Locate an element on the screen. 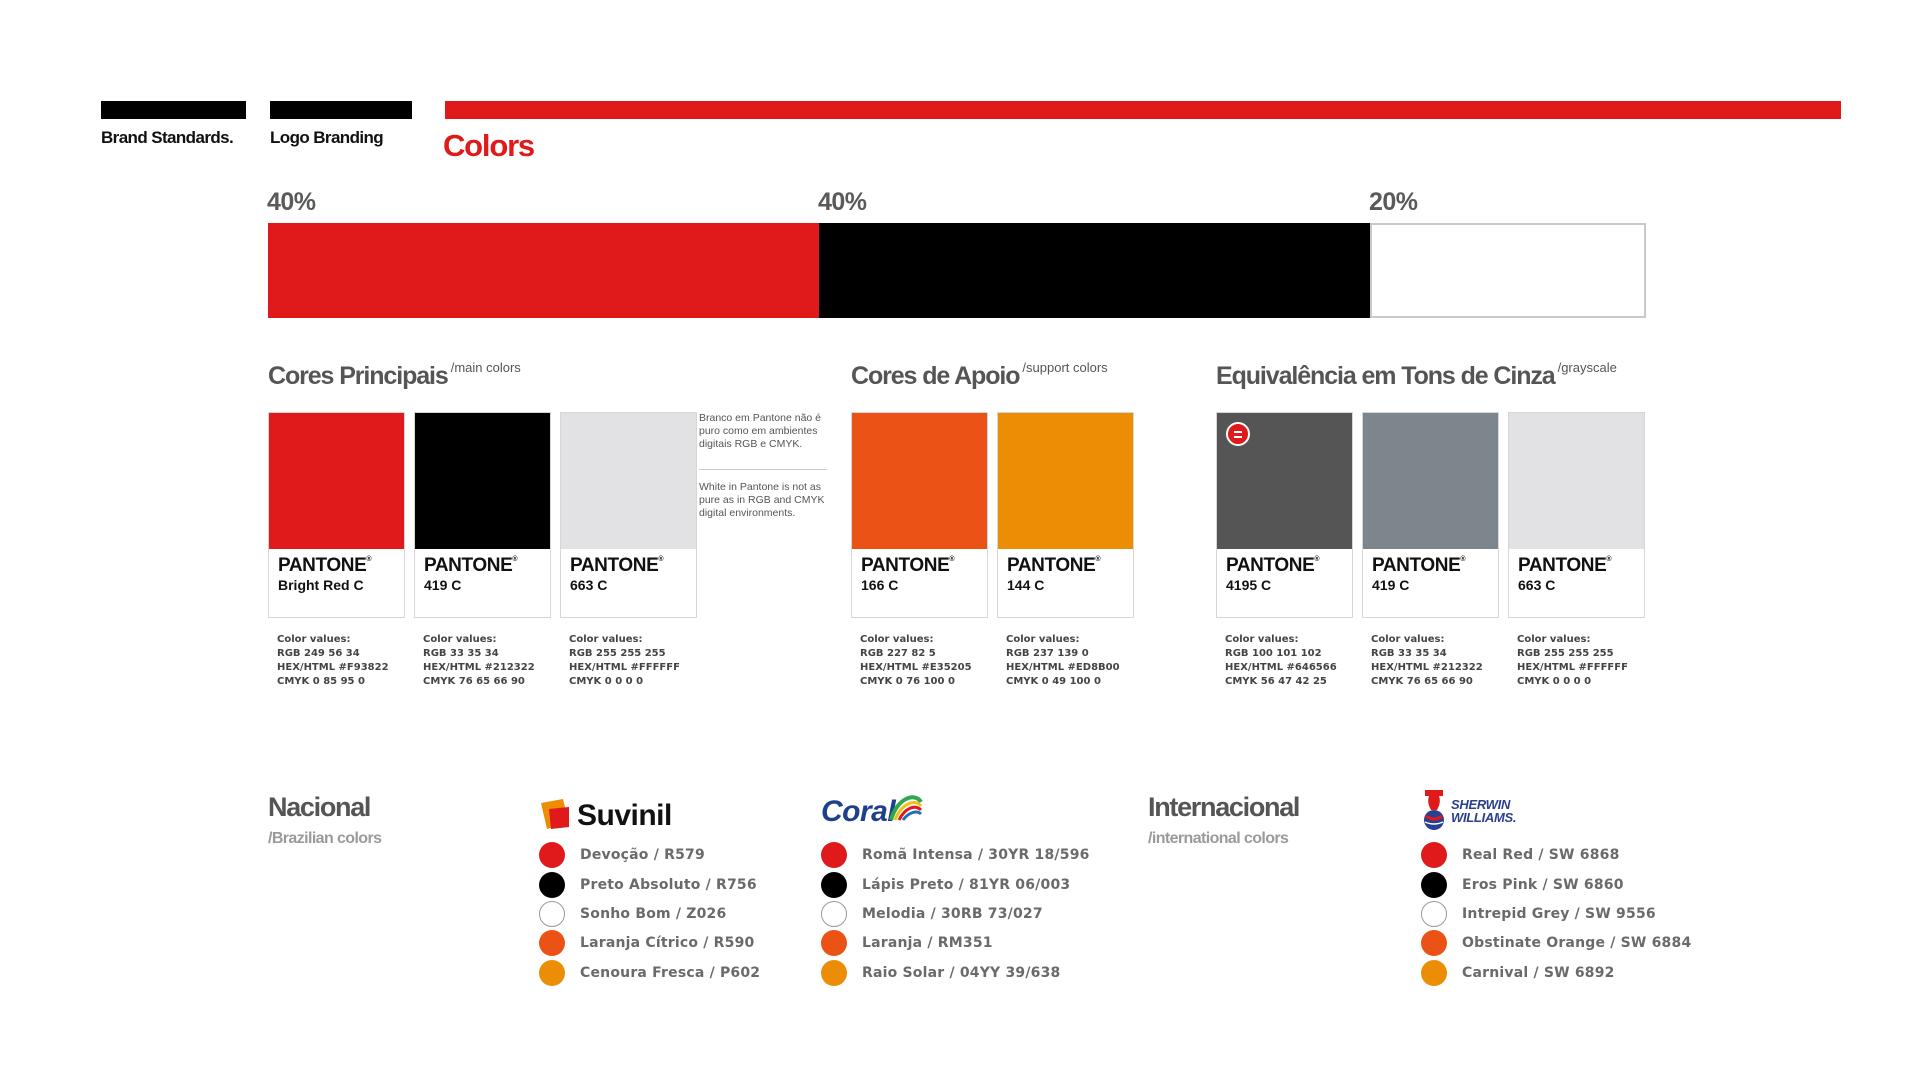  sherwin-williams-wordmark: SHERWIN WILLIAMS. is located at coordinates (1484, 811).